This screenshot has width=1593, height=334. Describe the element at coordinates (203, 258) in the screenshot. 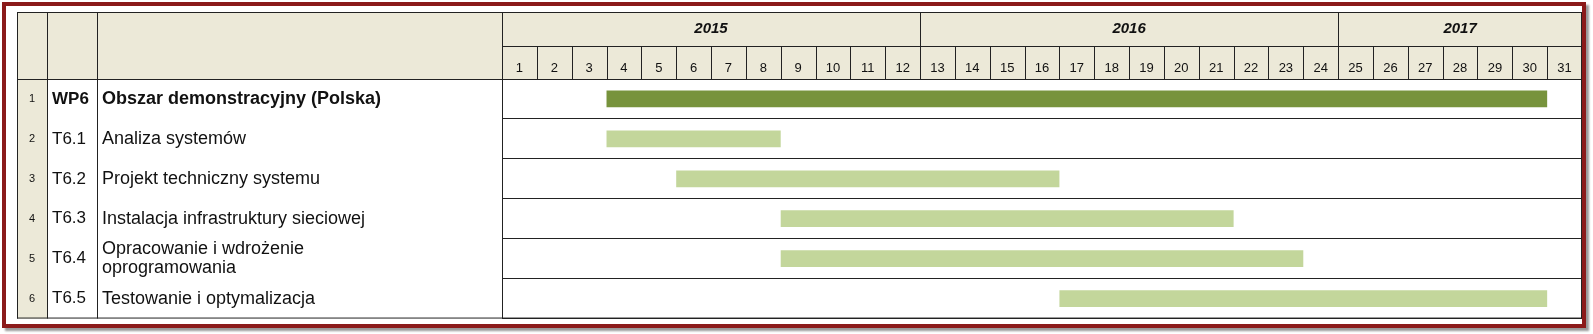

I see `y-tick-label: Opracowanie i wdrożenie oprogramowania` at that location.